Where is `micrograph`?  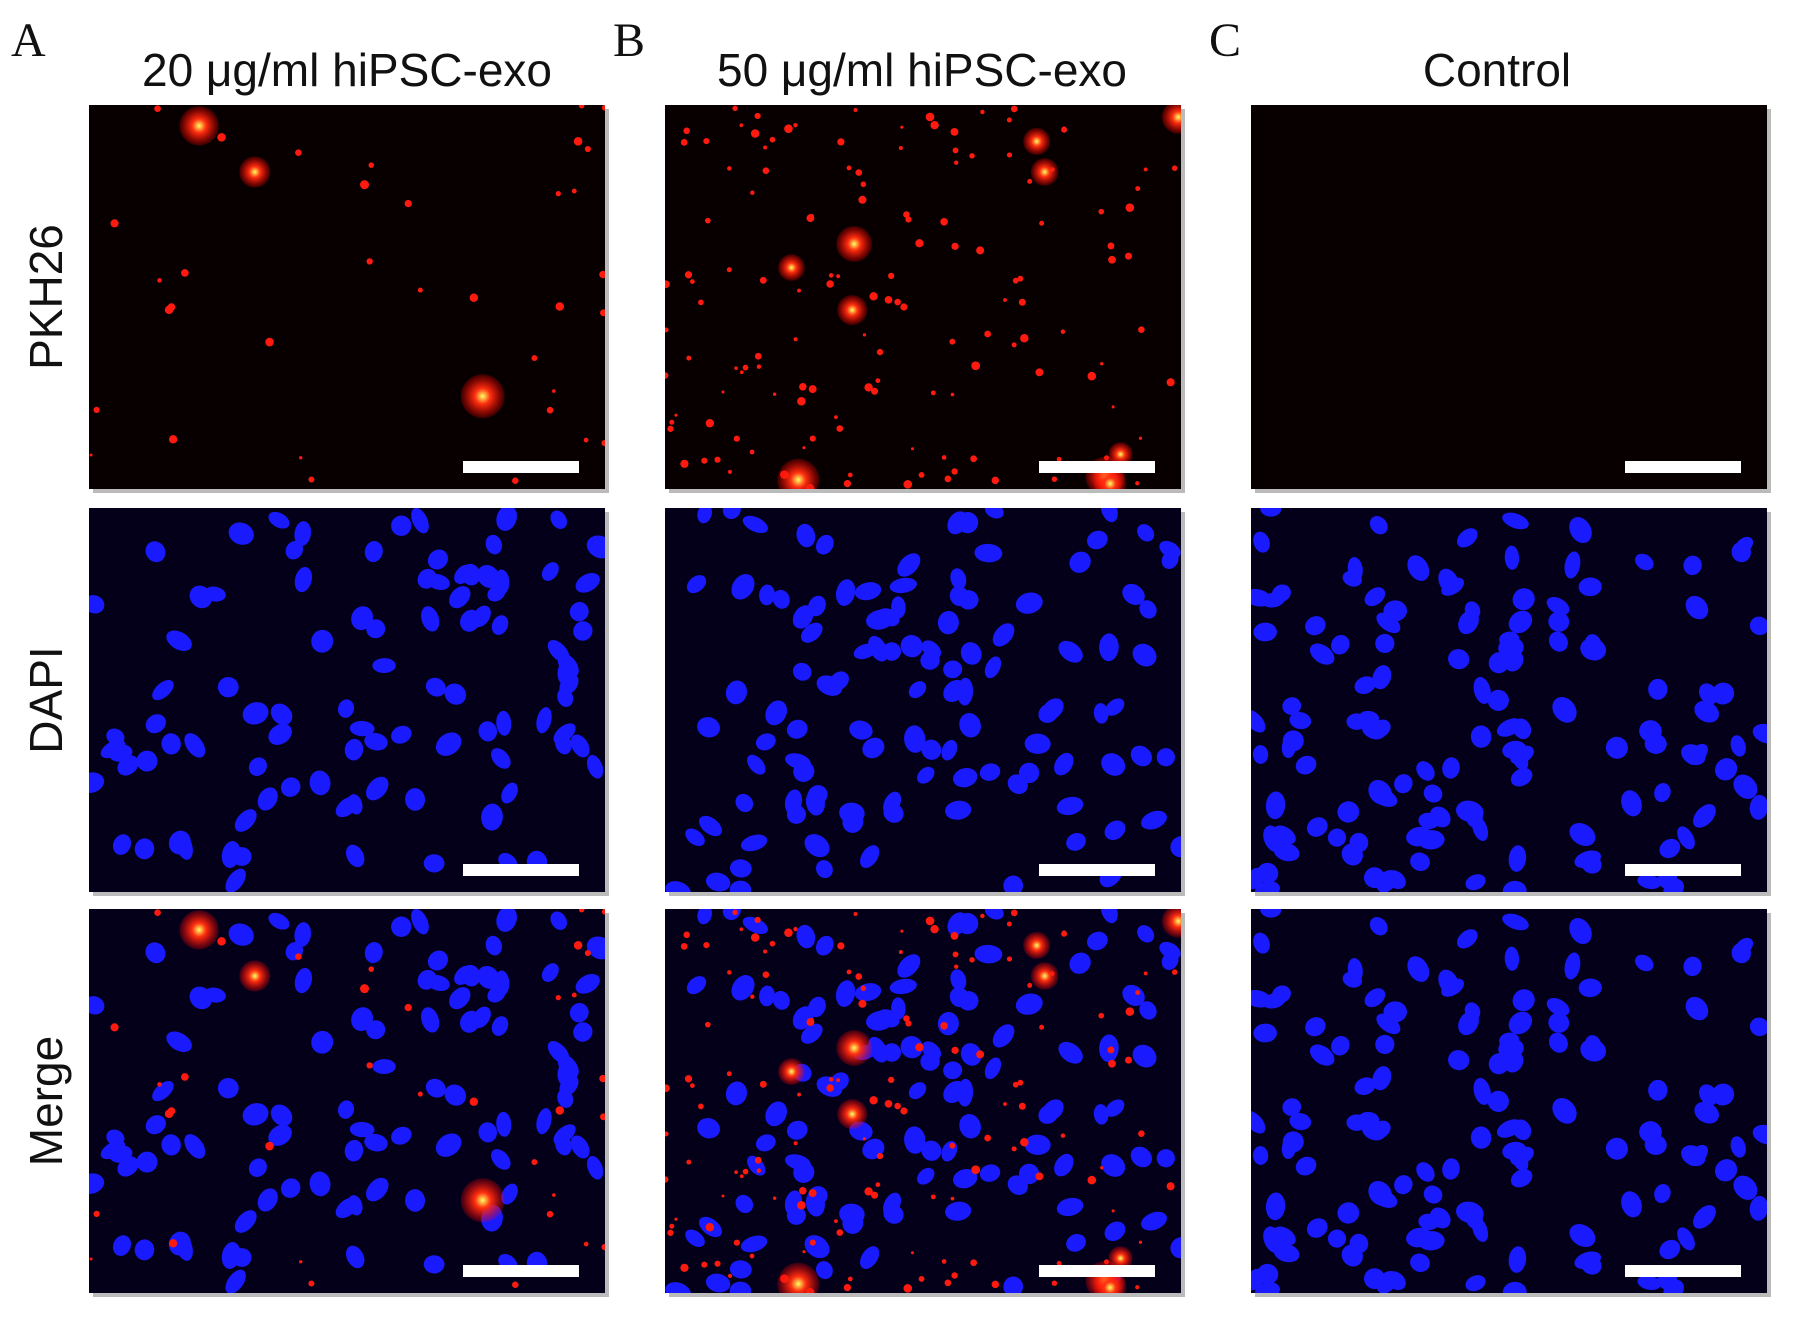 micrograph is located at coordinates (1509, 1101).